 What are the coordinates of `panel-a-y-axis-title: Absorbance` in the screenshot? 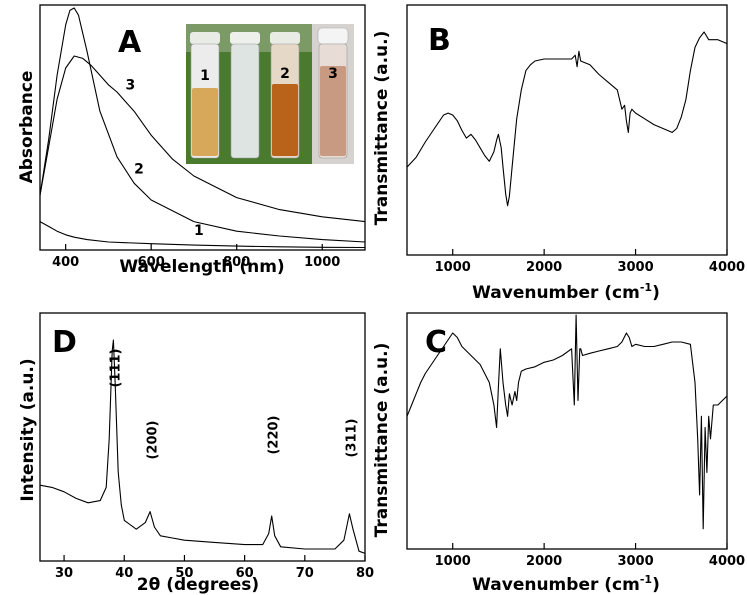 It's located at (27, 127).